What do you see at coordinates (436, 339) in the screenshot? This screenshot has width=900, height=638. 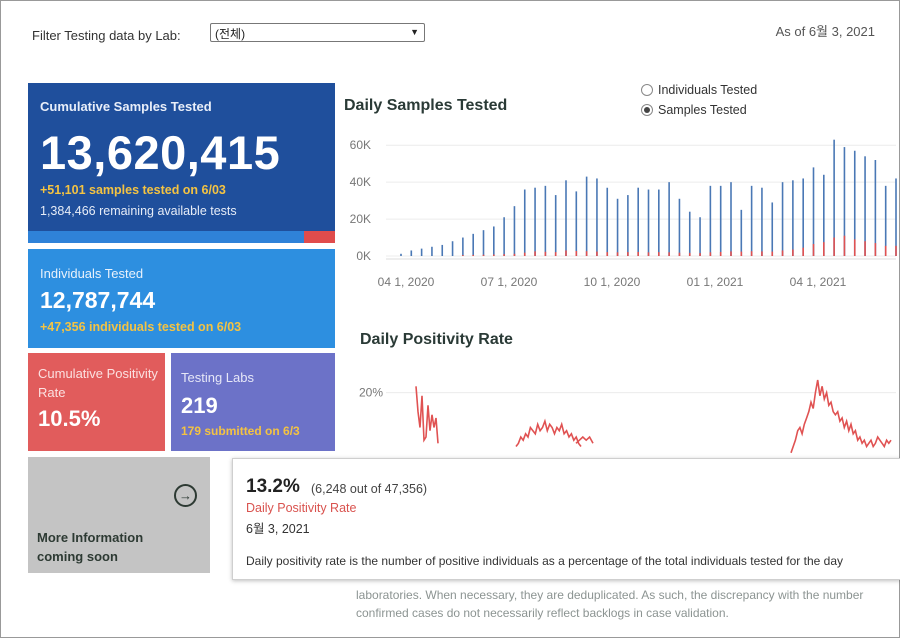 I see `daily-positivity-title: Daily Positivity Rate` at bounding box center [436, 339].